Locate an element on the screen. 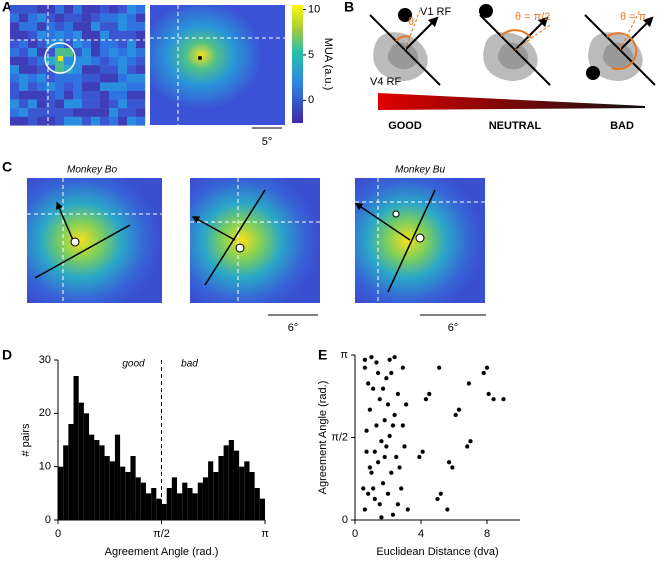 The image size is (667, 572). rf-outline is located at coordinates (60, 58).